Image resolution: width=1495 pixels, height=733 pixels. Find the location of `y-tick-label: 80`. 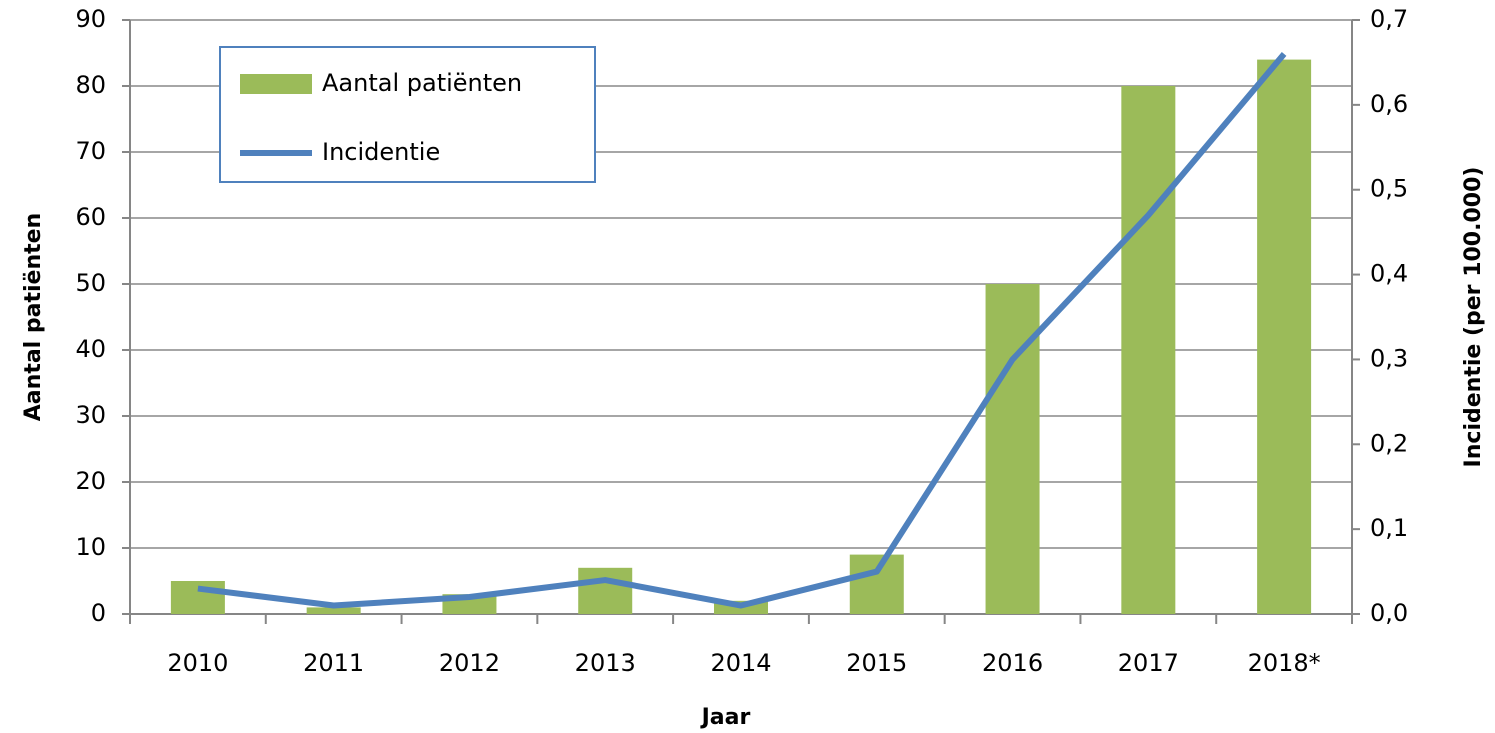

y-tick-label: 80 is located at coordinates (90, 85).